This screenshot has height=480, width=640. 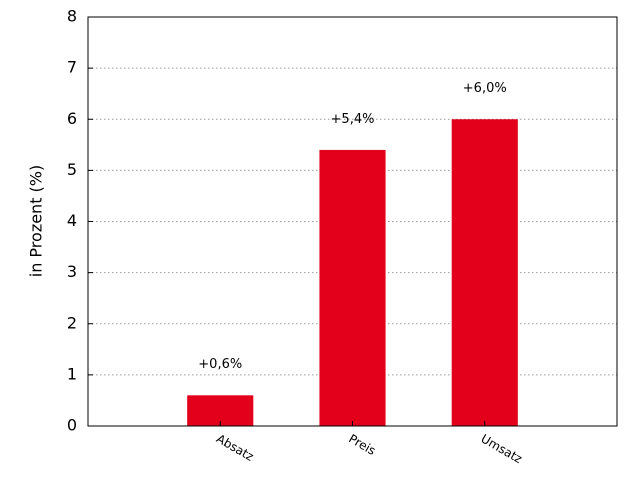 What do you see at coordinates (72, 373) in the screenshot?
I see `y-tick-label: 1` at bounding box center [72, 373].